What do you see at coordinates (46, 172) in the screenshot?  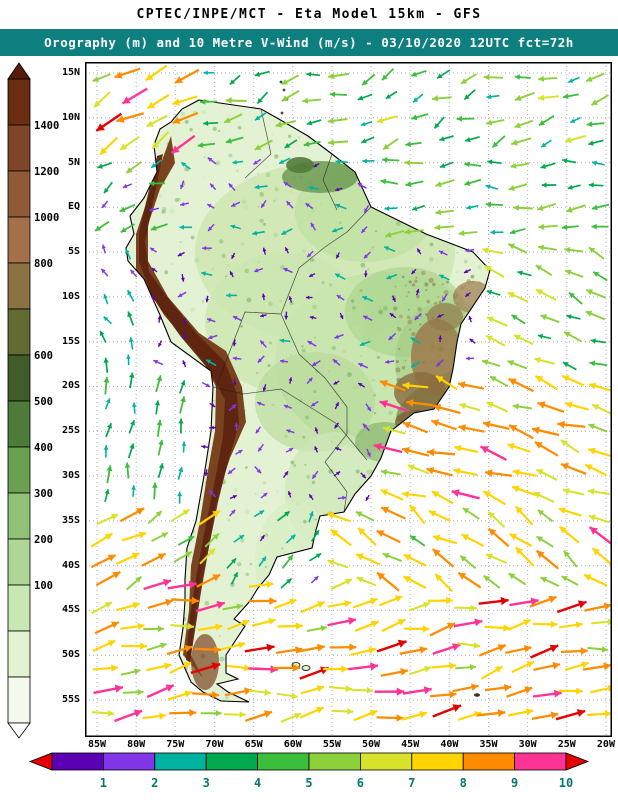 I see `orography-scale-label: 1200` at bounding box center [46, 172].